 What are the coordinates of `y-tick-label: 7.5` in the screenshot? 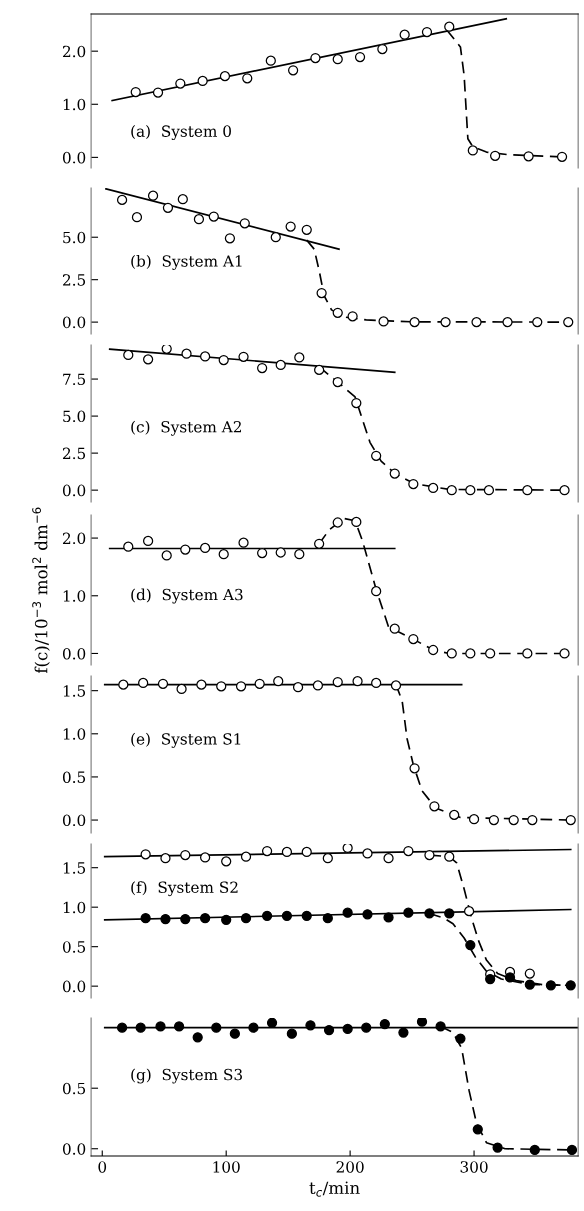 It's located at (74, 379).